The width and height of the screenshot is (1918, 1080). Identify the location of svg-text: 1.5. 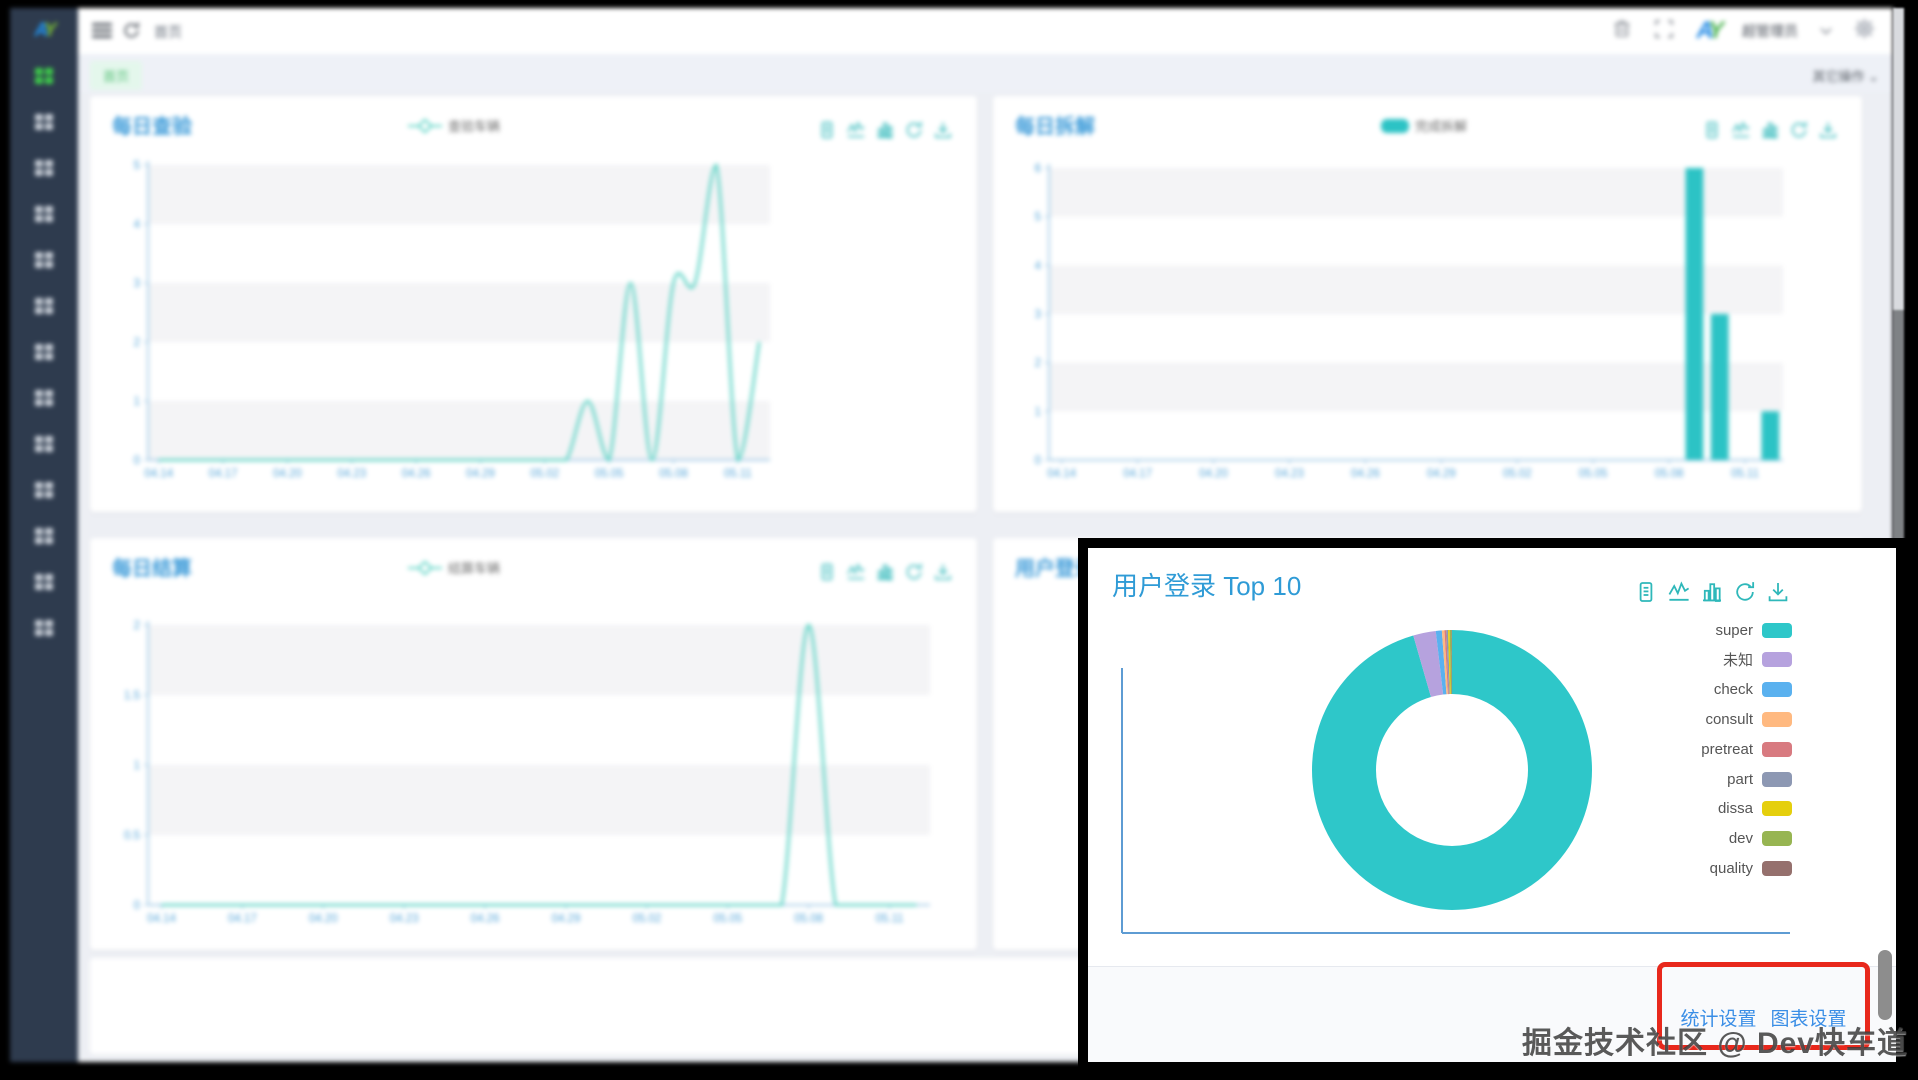
(132, 696).